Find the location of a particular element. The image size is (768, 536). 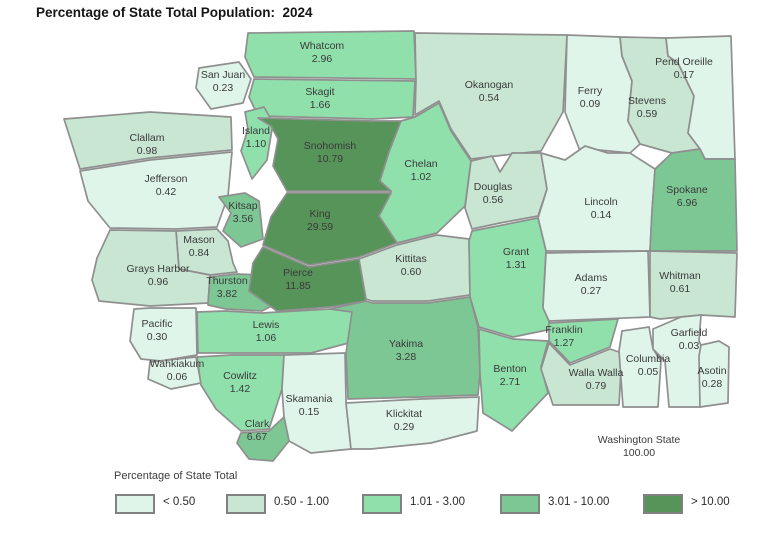

county-value-skagit: 1.66 is located at coordinates (320, 105).